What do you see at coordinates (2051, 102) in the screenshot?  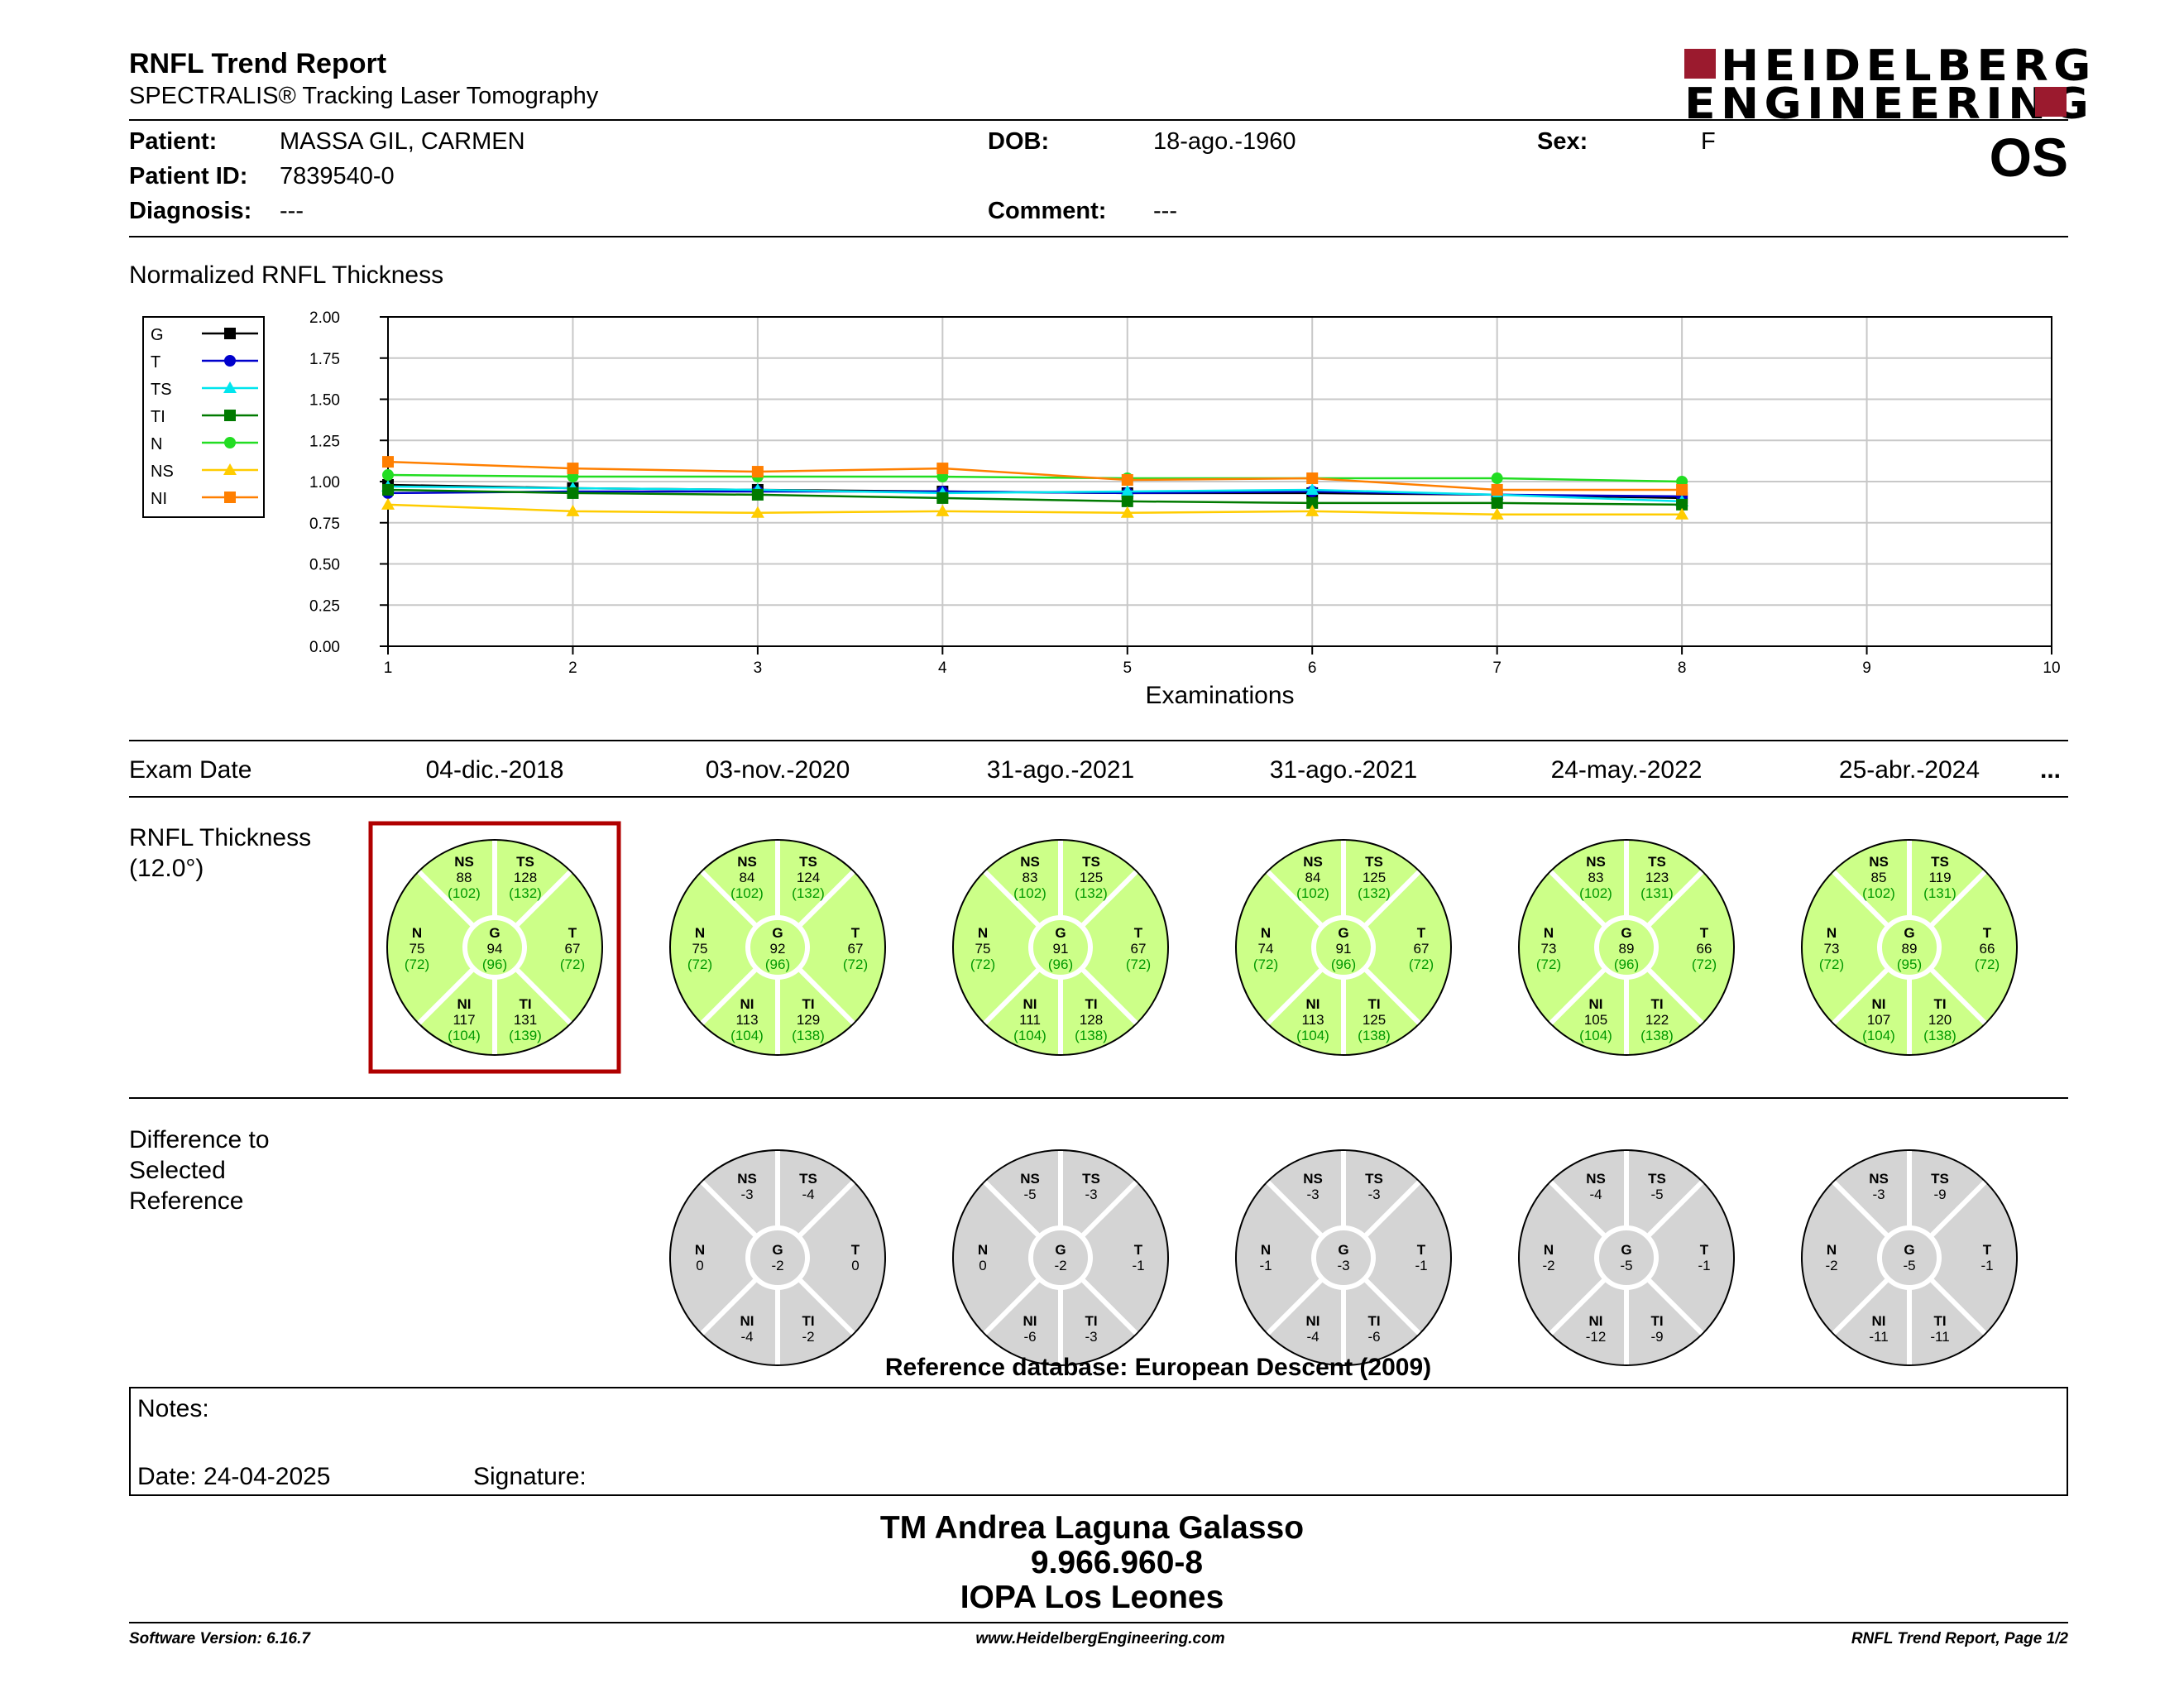 I see `logo-square-icon` at bounding box center [2051, 102].